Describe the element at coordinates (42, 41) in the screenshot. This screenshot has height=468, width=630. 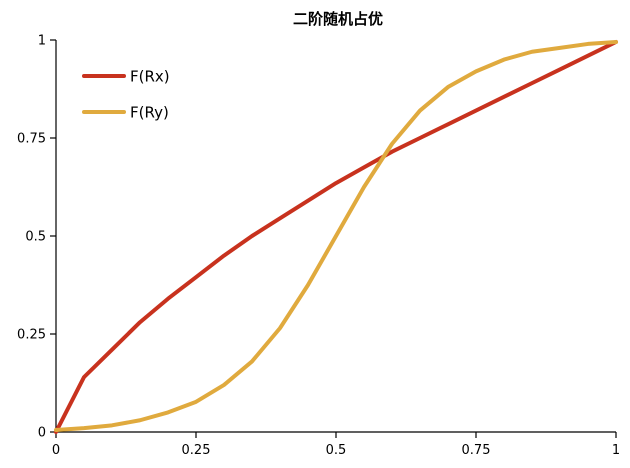
I see `y-tick-label: 1` at that location.